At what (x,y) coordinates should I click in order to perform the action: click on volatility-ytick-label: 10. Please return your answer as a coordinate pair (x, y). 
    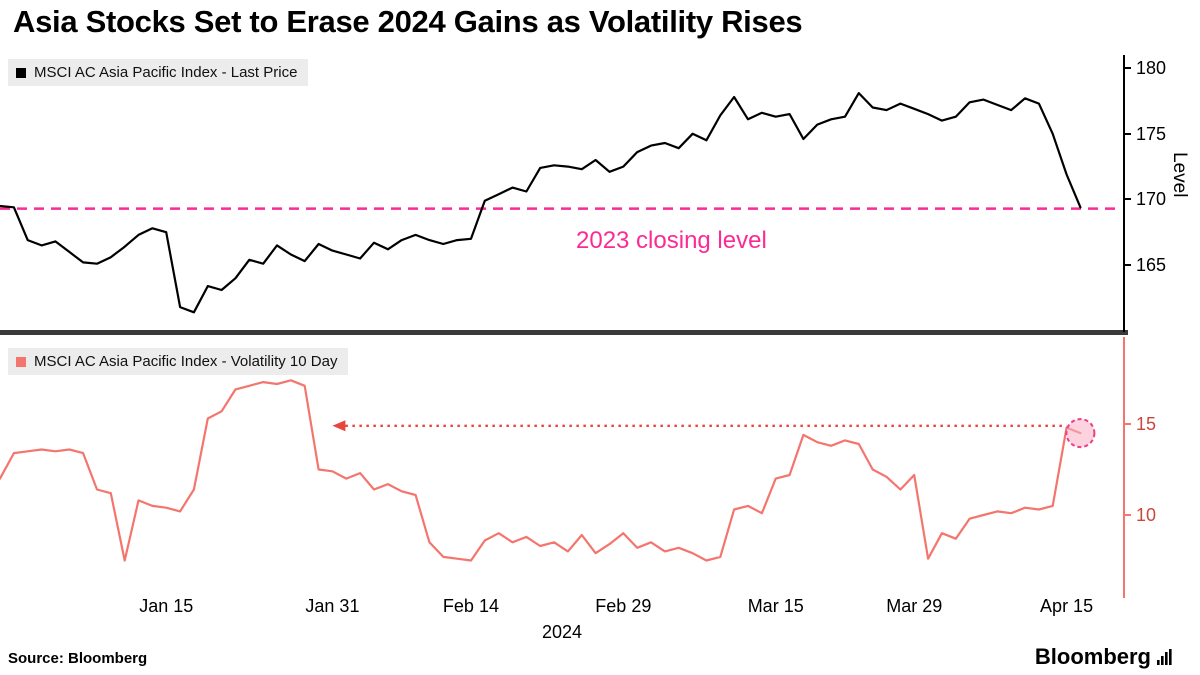
    Looking at the image, I should click on (1146, 515).